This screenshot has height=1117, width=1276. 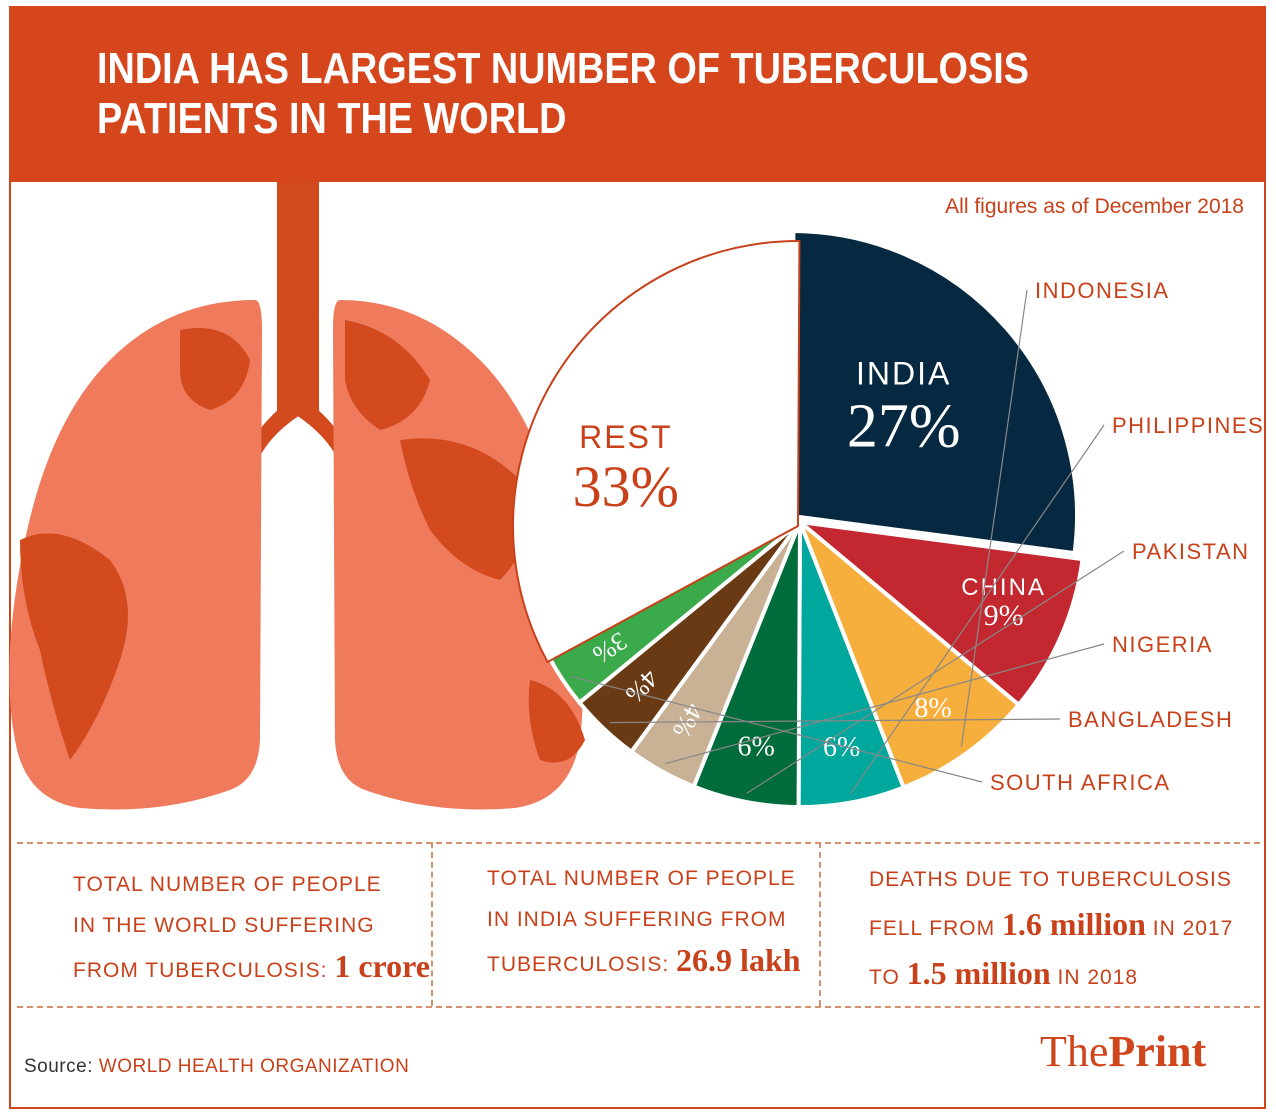 I want to click on pie-label-pakistan: PAKISTAN, so click(x=1191, y=551).